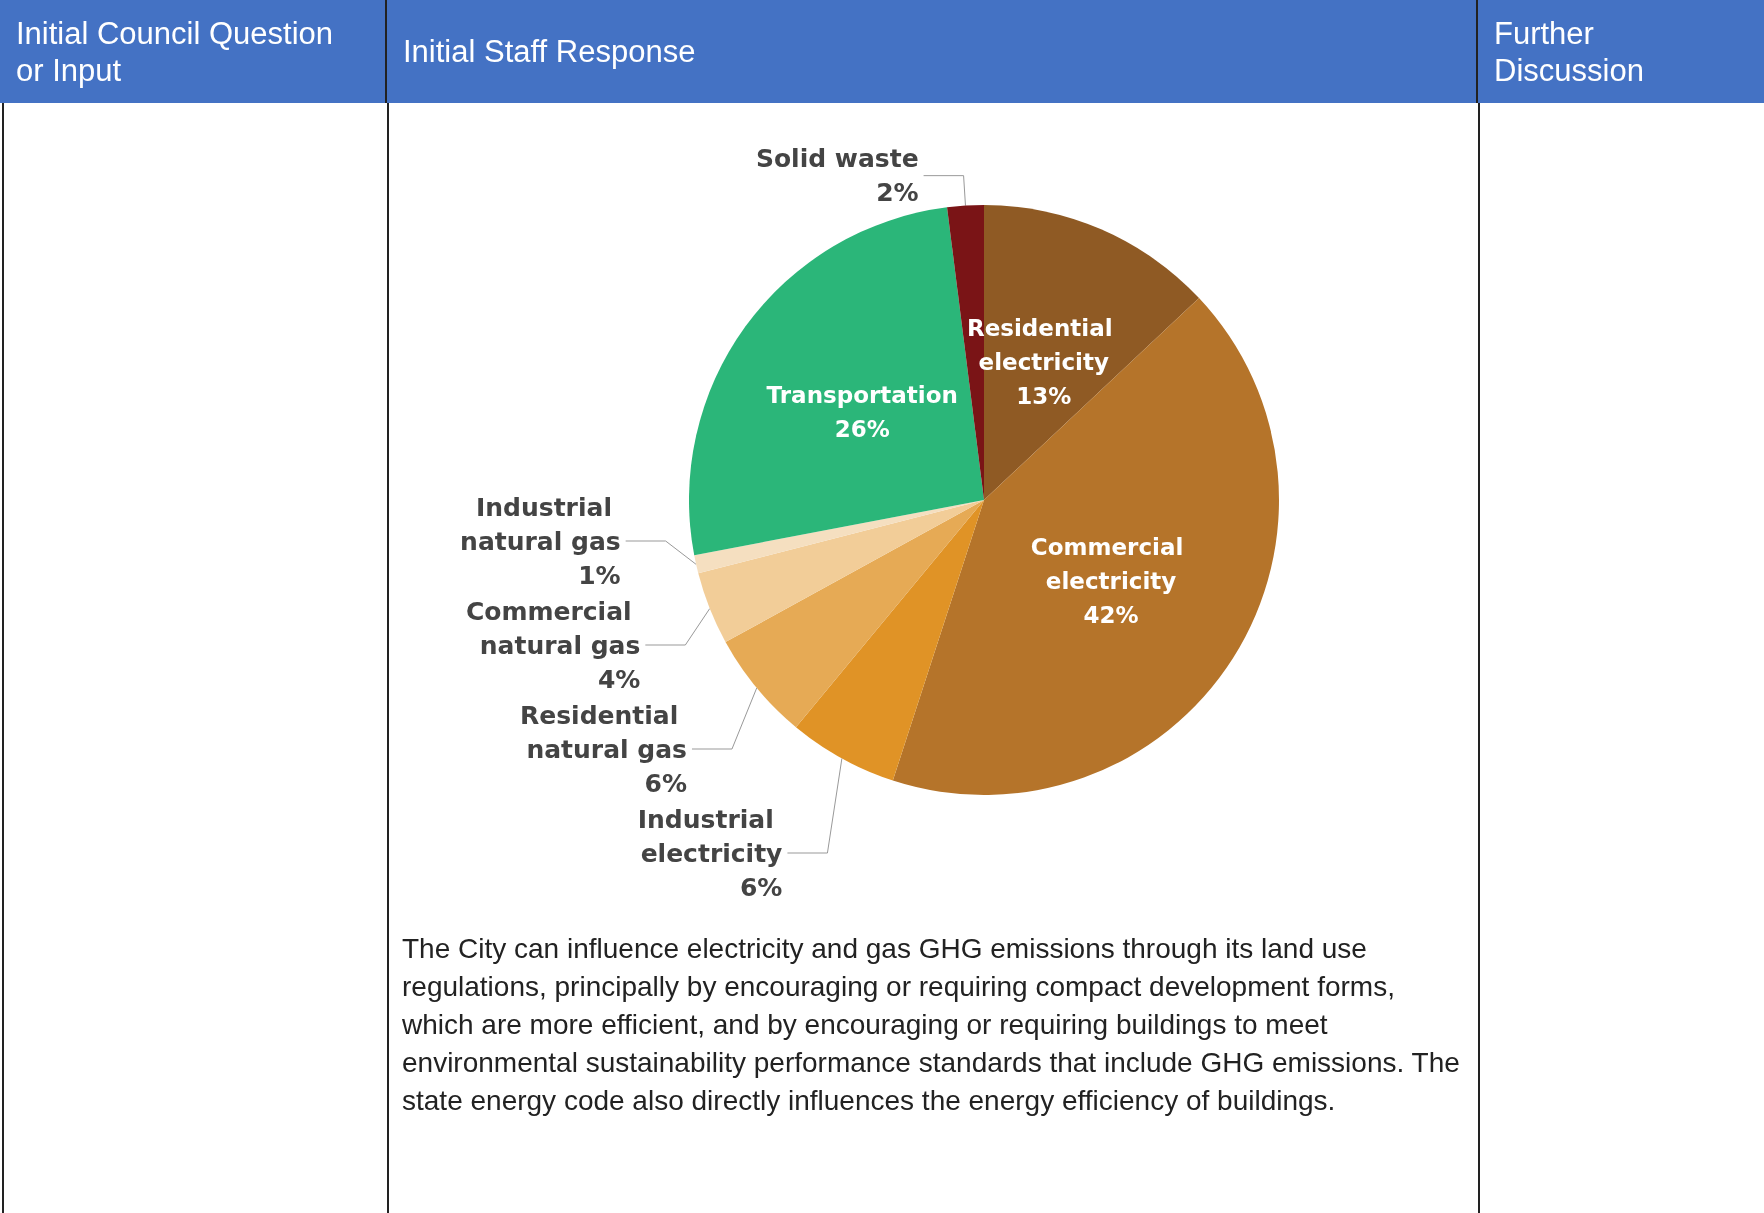 This screenshot has height=1213, width=1764. What do you see at coordinates (1111, 614) in the screenshot?
I see `data-label: 42%` at bounding box center [1111, 614].